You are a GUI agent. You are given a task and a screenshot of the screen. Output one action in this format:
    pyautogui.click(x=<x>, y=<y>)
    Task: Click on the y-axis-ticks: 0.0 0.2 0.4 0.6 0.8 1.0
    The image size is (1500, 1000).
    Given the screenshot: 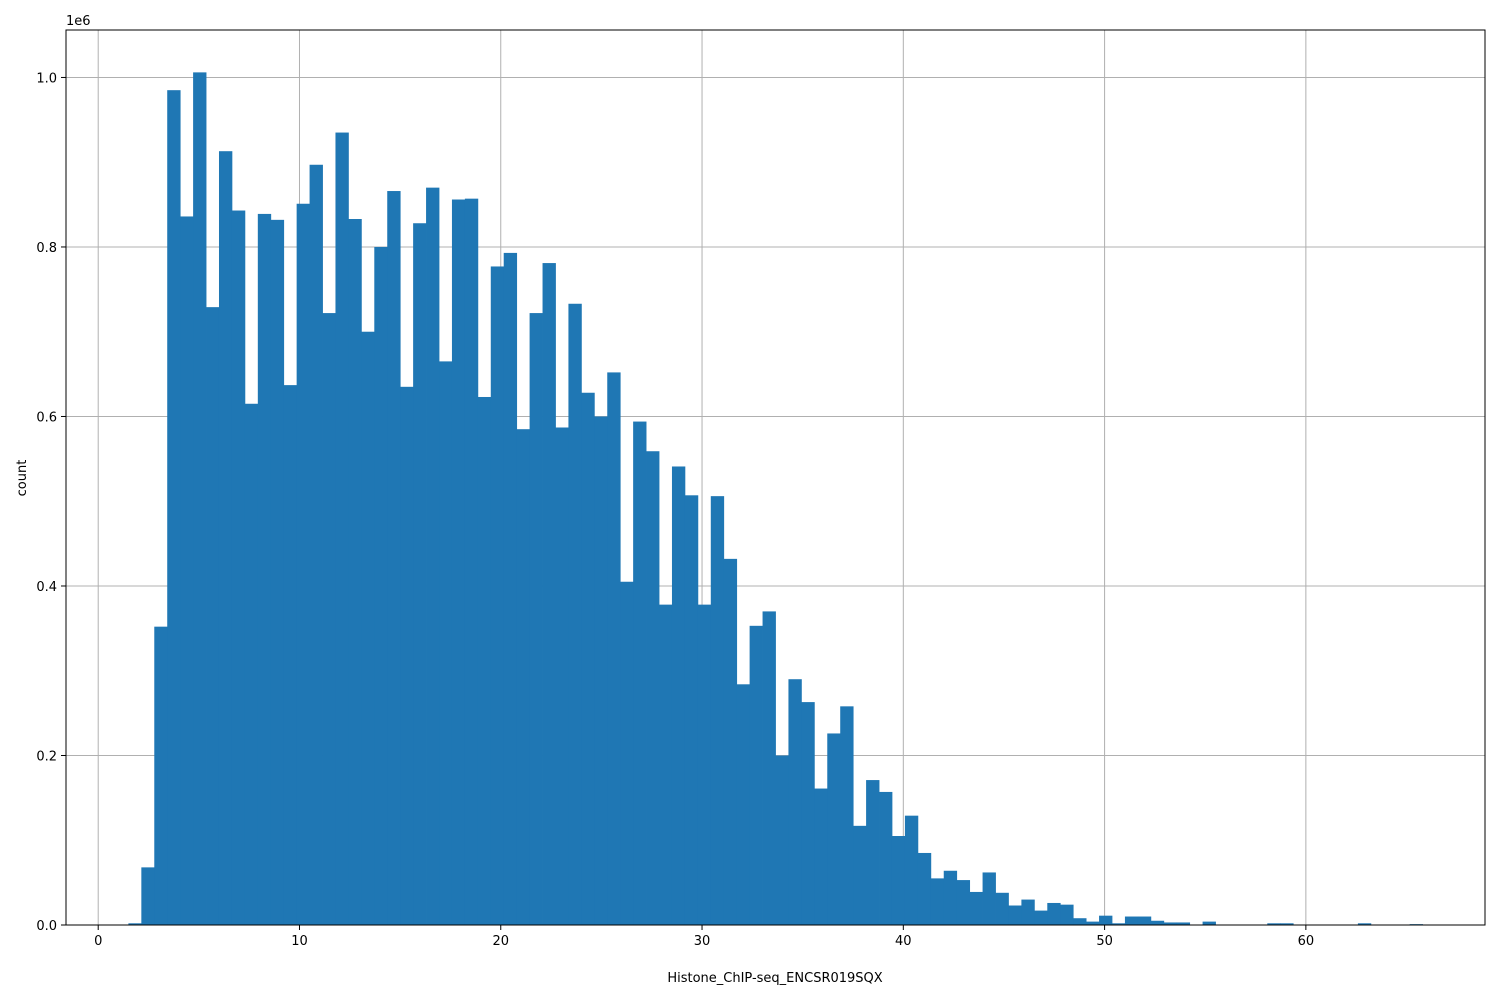 What is the action you would take?
    pyautogui.click(x=51, y=502)
    